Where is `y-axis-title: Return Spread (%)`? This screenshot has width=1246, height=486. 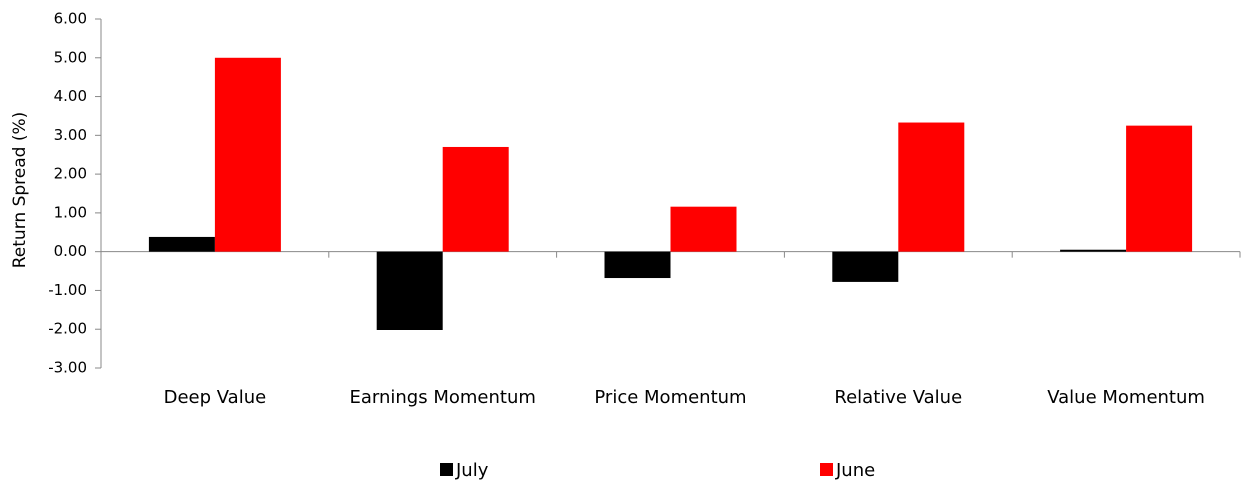 y-axis-title: Return Spread (%) is located at coordinates (20, 190).